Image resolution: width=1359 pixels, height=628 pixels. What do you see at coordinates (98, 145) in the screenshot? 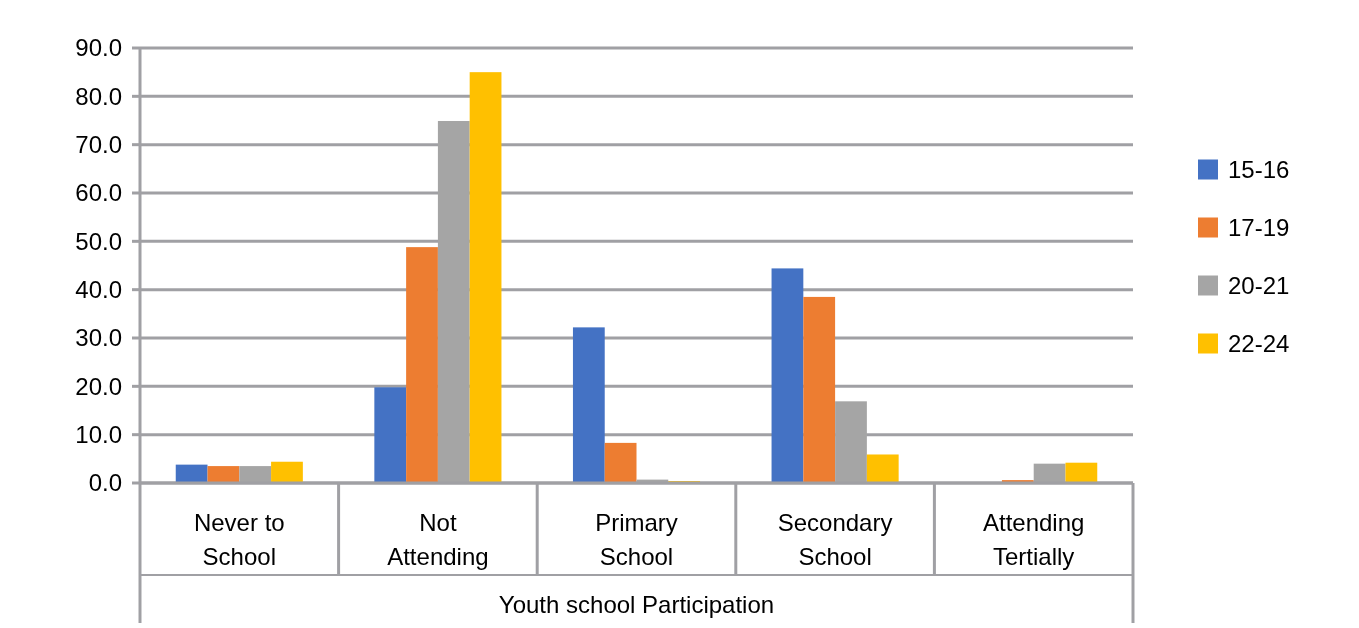
I see `y-tick-label: 70.0` at bounding box center [98, 145].